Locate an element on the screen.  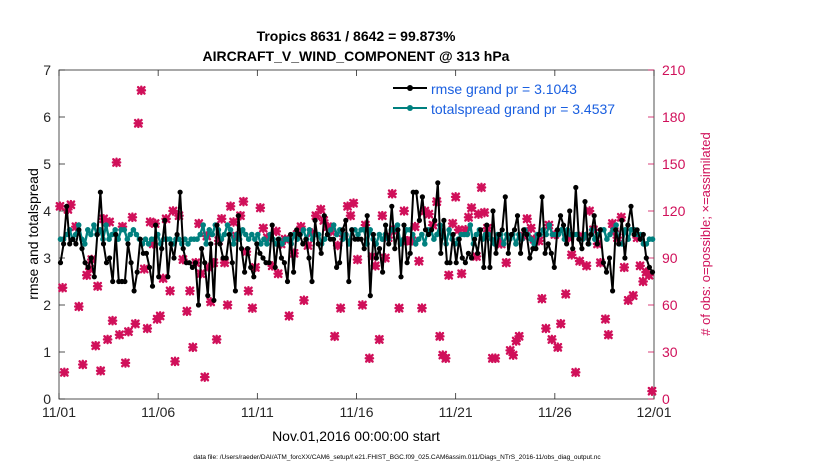
y-left-tick-label: 3 is located at coordinates (47, 258).